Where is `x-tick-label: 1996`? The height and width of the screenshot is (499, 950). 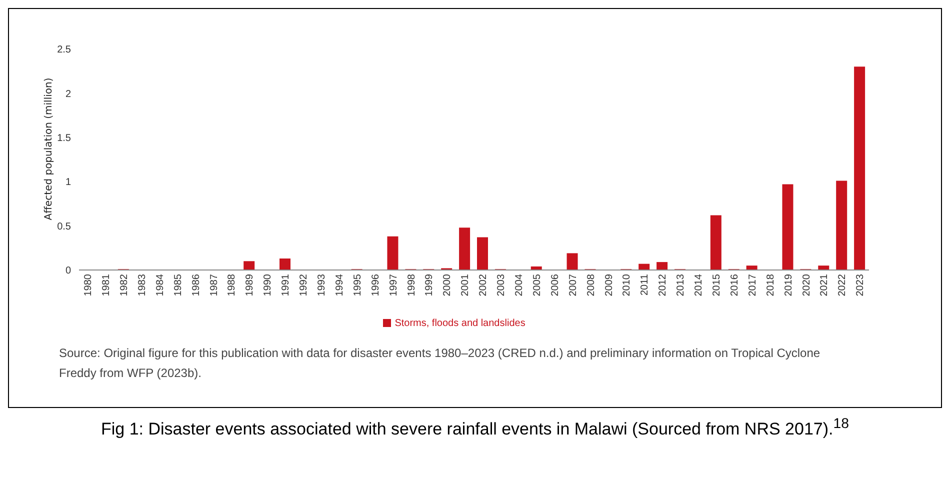
x-tick-label: 1996 is located at coordinates (376, 285).